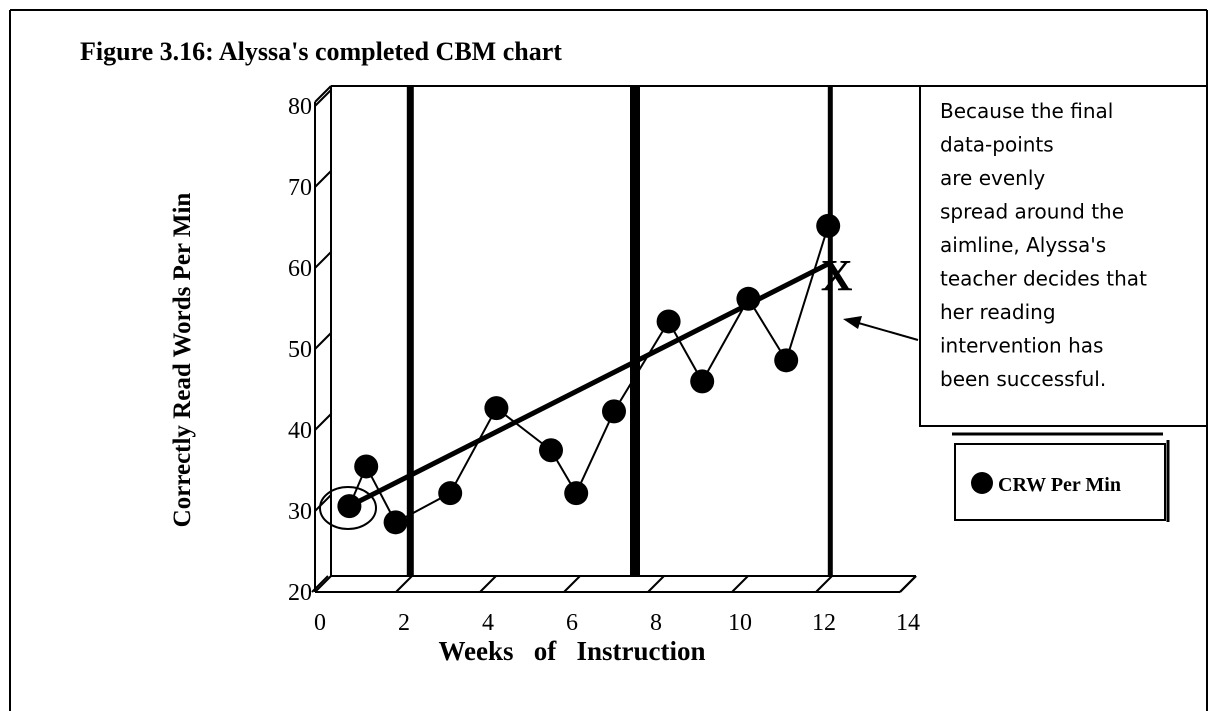 The height and width of the screenshot is (711, 1210). What do you see at coordinates (300, 269) in the screenshot?
I see `y-tick-label: 60` at bounding box center [300, 269].